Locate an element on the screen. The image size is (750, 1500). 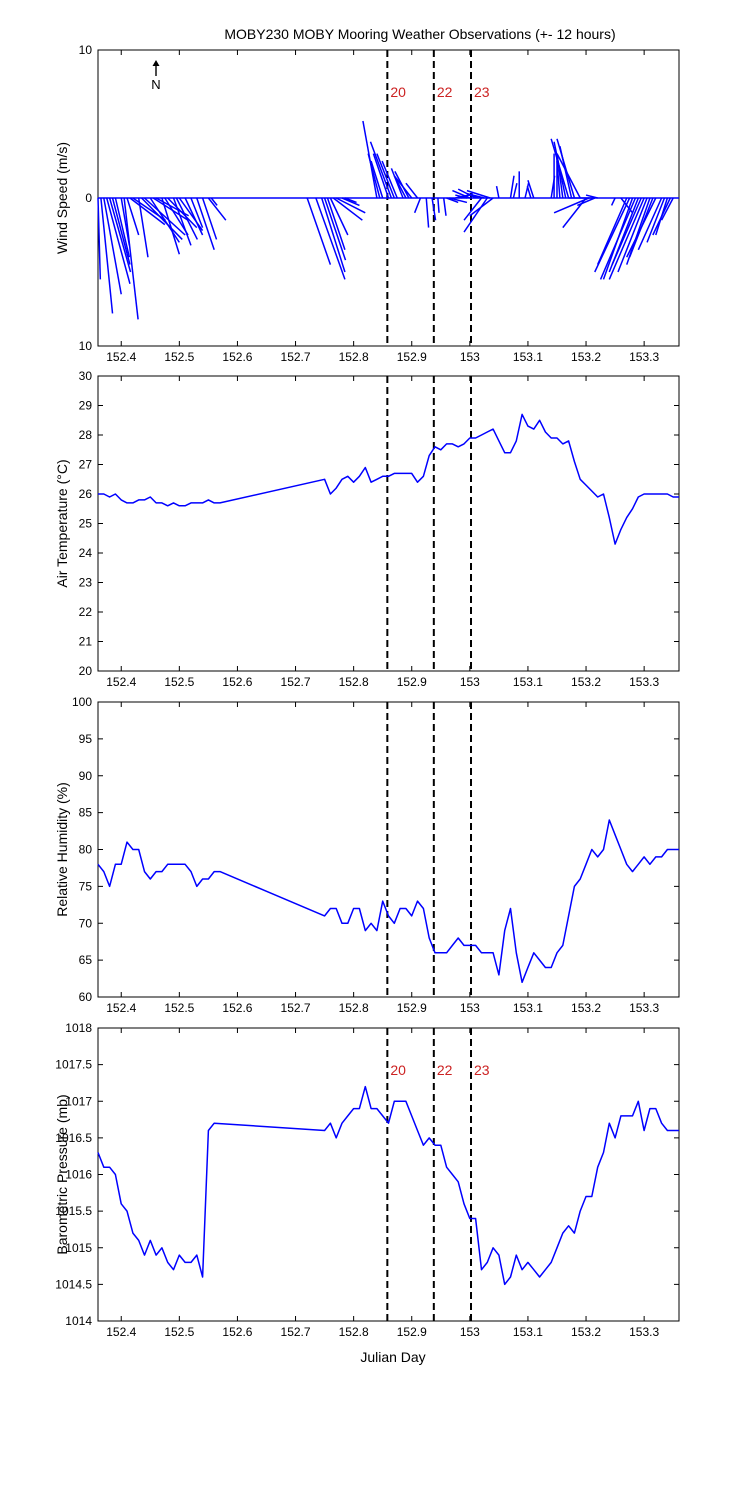
x-tick-label: 152.8 is located at coordinates (354, 682).